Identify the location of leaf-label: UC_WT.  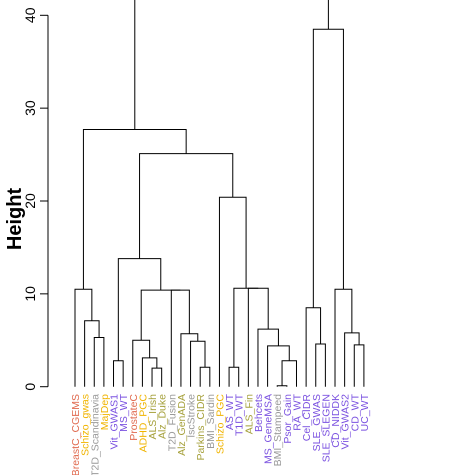
(365, 412).